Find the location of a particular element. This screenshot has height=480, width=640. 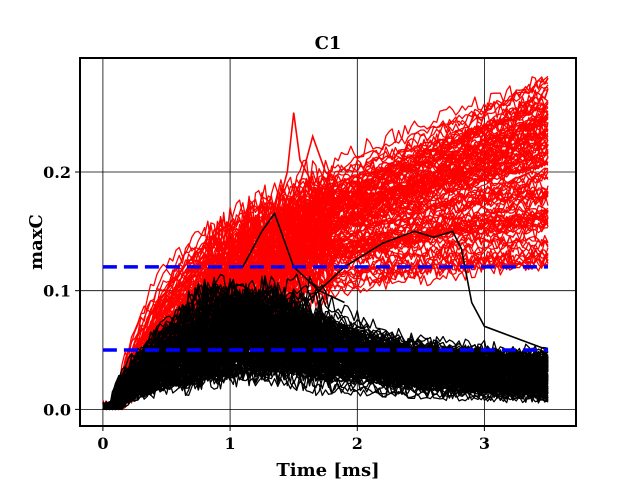

threshold-layer is located at coordinates (325, 308).